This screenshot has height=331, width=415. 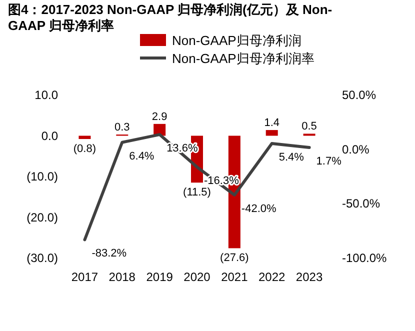 I want to click on y-tick-label: 10.0, so click(x=46, y=95).